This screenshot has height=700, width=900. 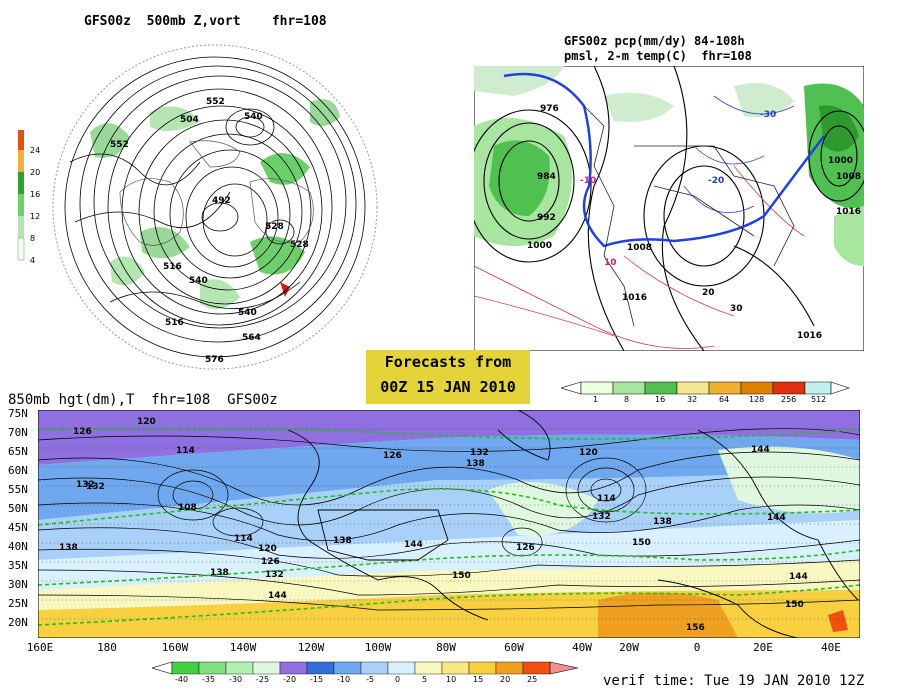 I want to click on precip-scale-label: 512, so click(x=819, y=399).